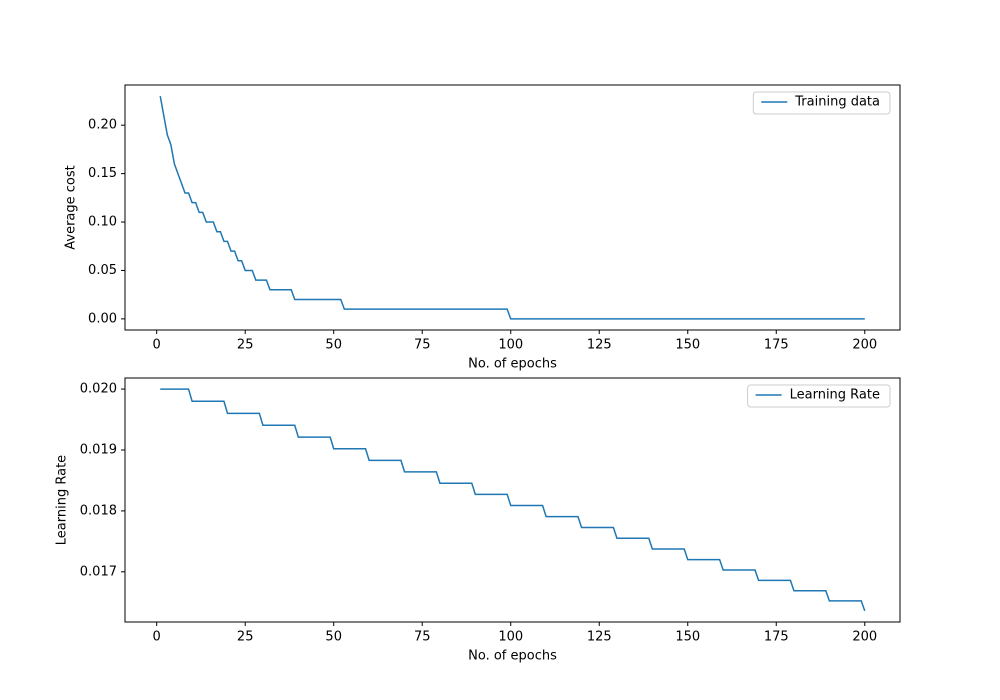  What do you see at coordinates (102, 318) in the screenshot?
I see `y-tick-label: 0.00` at bounding box center [102, 318].